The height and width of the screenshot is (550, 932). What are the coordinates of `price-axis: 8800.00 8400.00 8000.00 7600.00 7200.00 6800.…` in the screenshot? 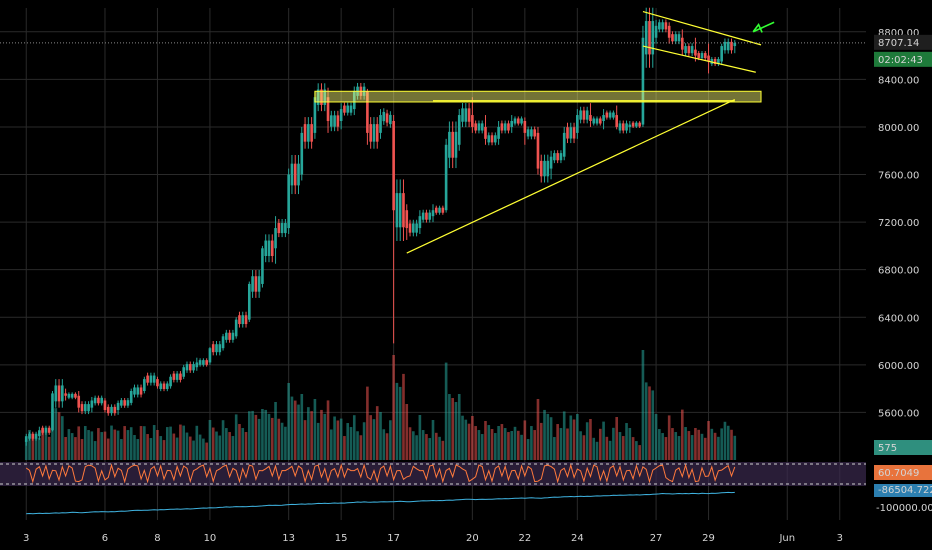 It's located at (898, 224).